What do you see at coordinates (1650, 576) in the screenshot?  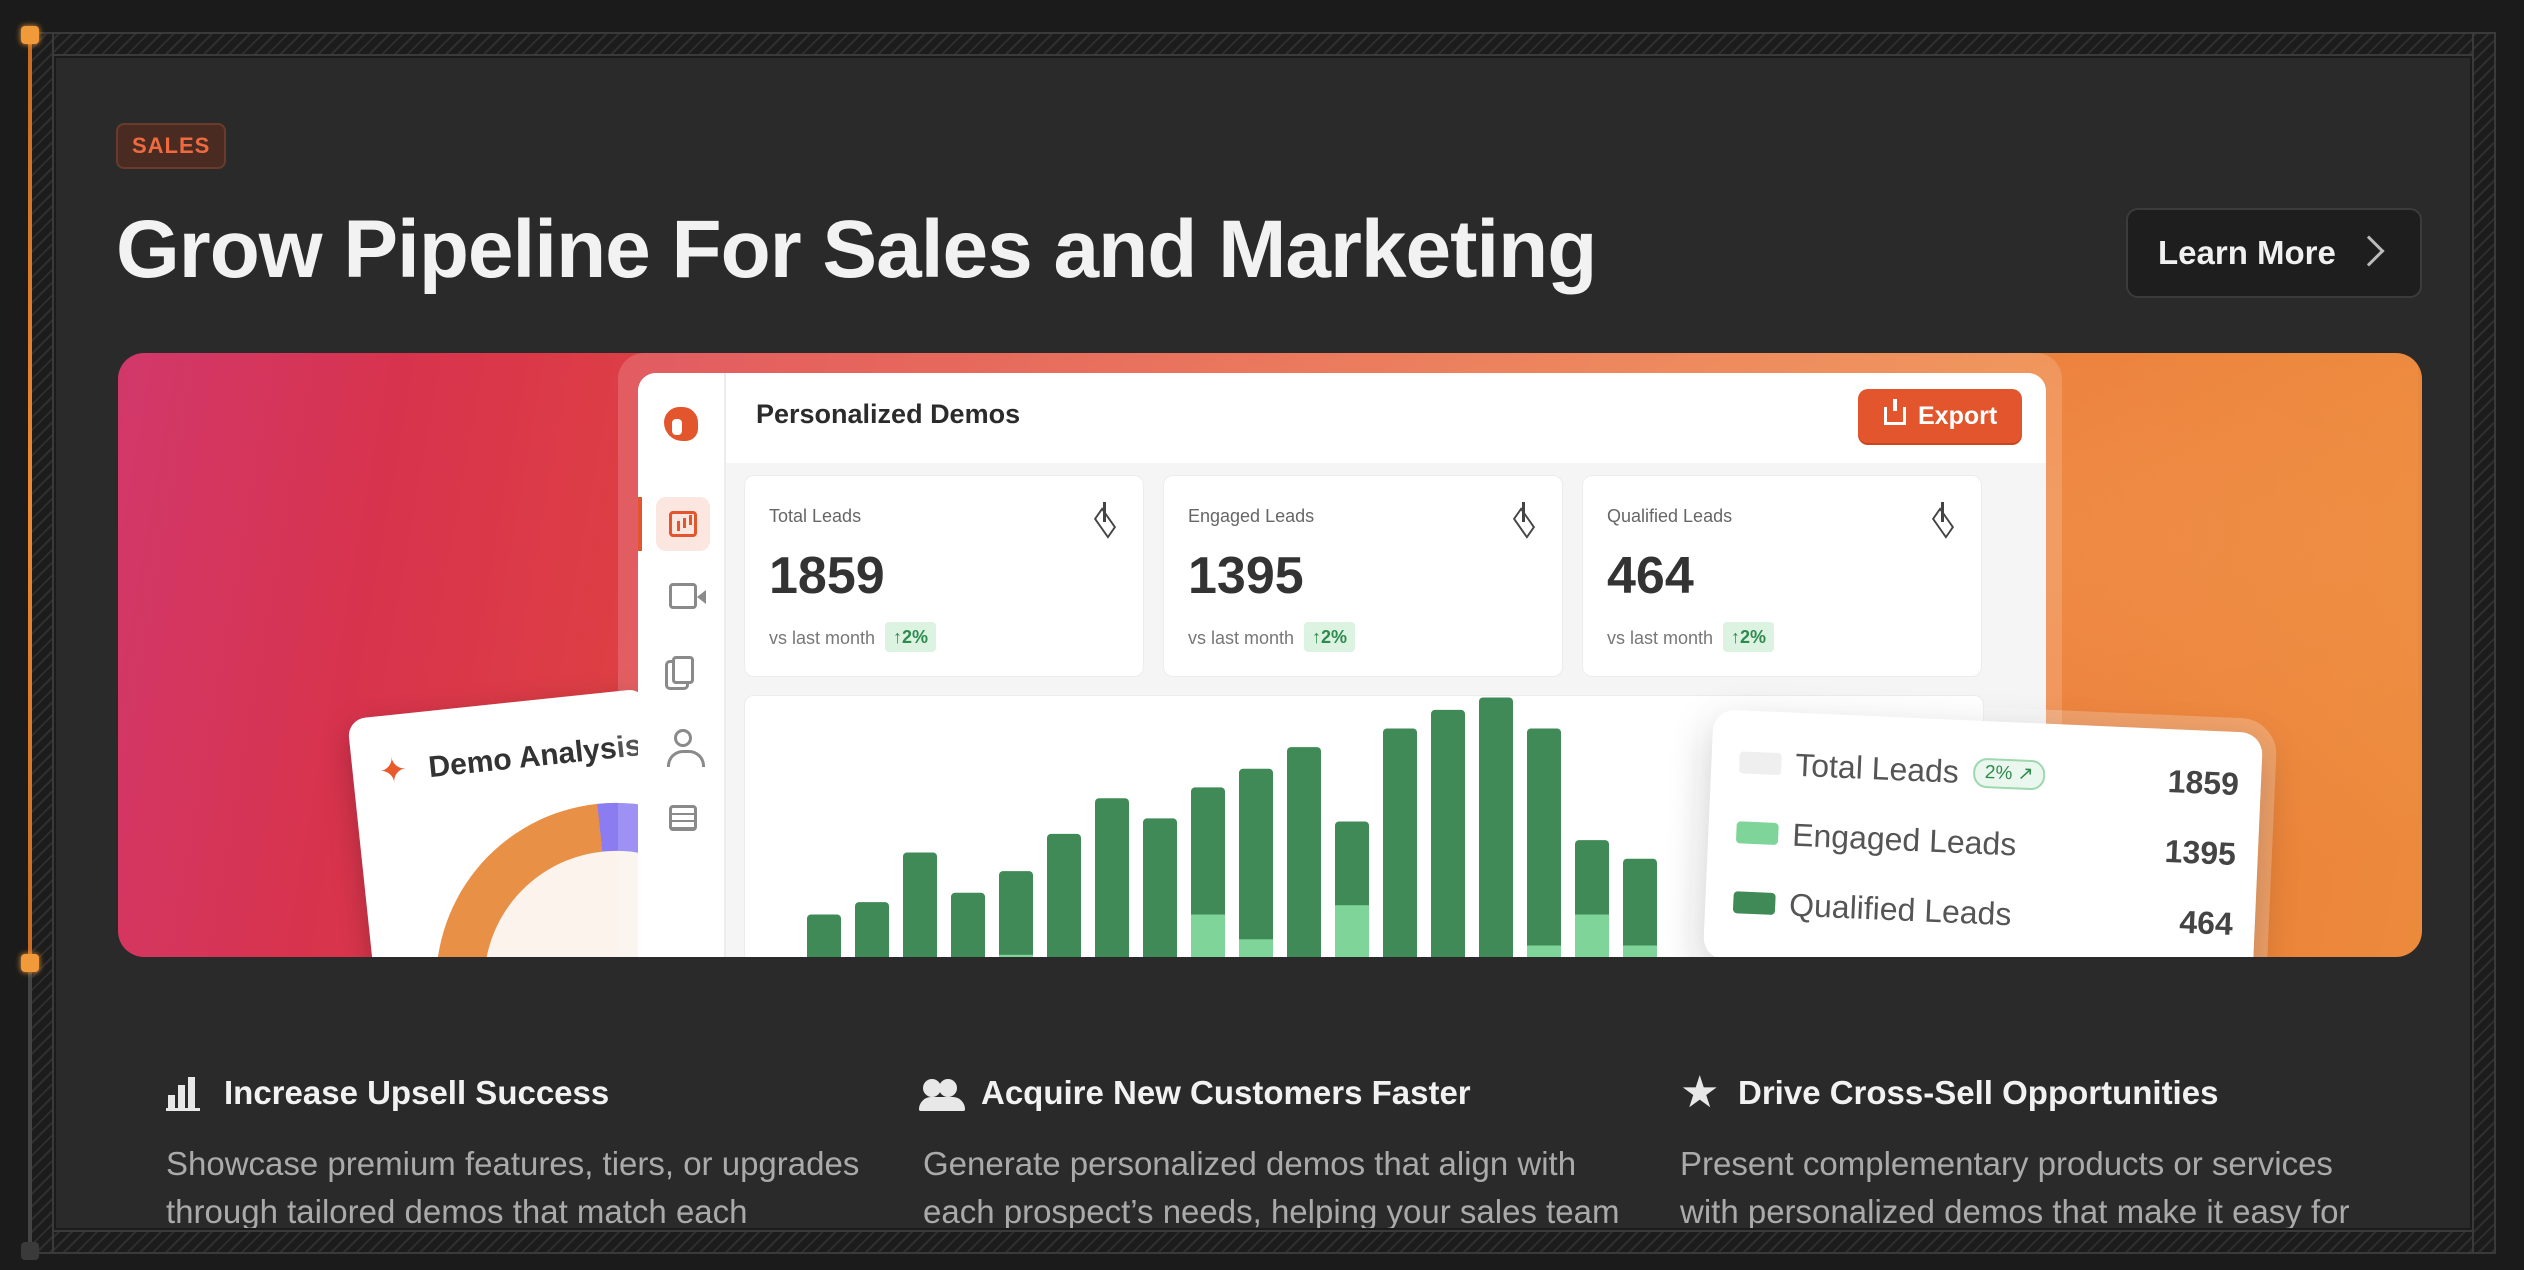 I see `stat-value: 464` at bounding box center [1650, 576].